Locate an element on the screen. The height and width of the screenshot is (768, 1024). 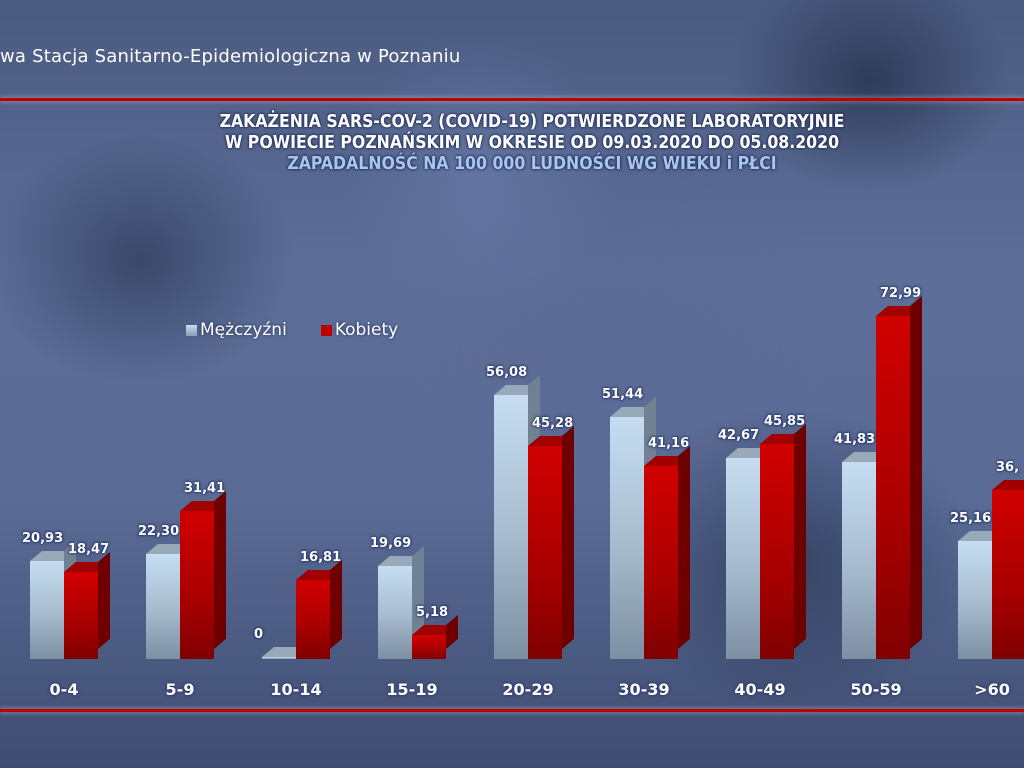
value-label-men-8: 25,16 is located at coordinates (971, 518).